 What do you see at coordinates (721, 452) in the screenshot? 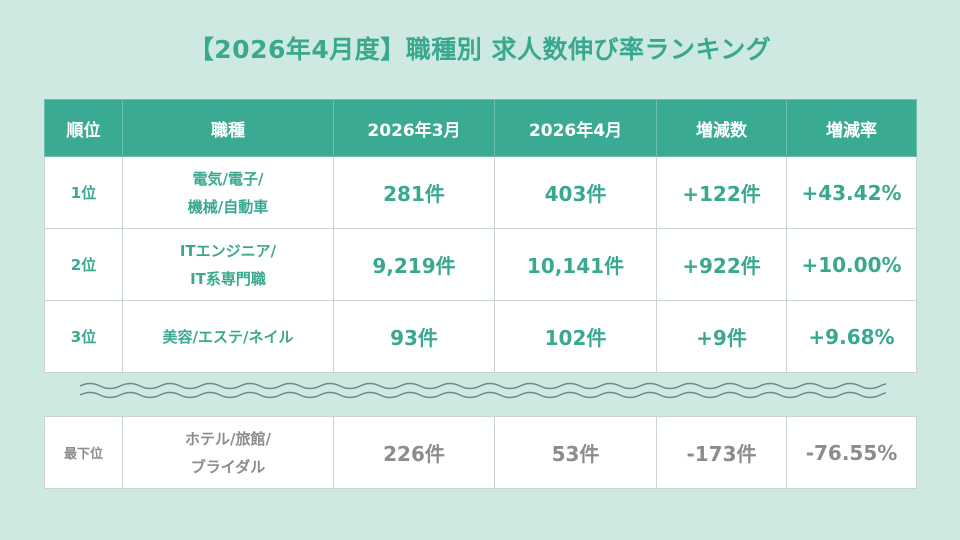
I see `diff-cell: -173件` at bounding box center [721, 452].